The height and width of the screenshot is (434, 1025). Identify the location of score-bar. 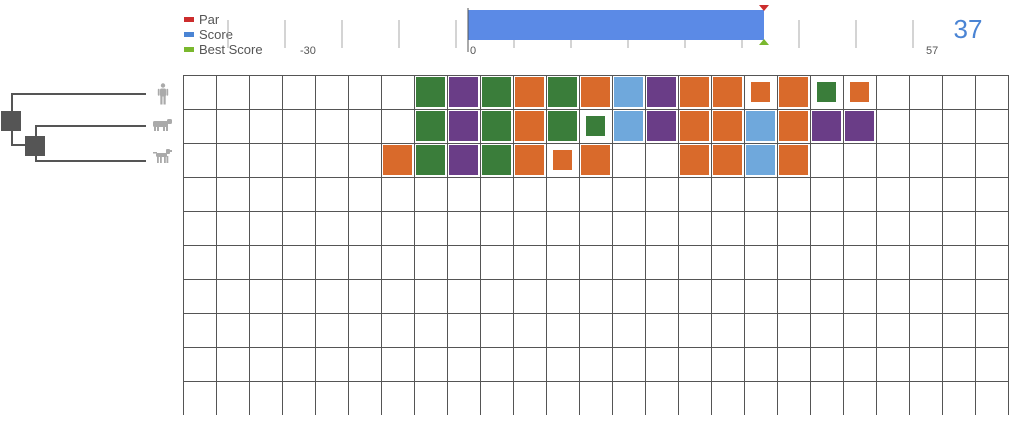
(570, 28).